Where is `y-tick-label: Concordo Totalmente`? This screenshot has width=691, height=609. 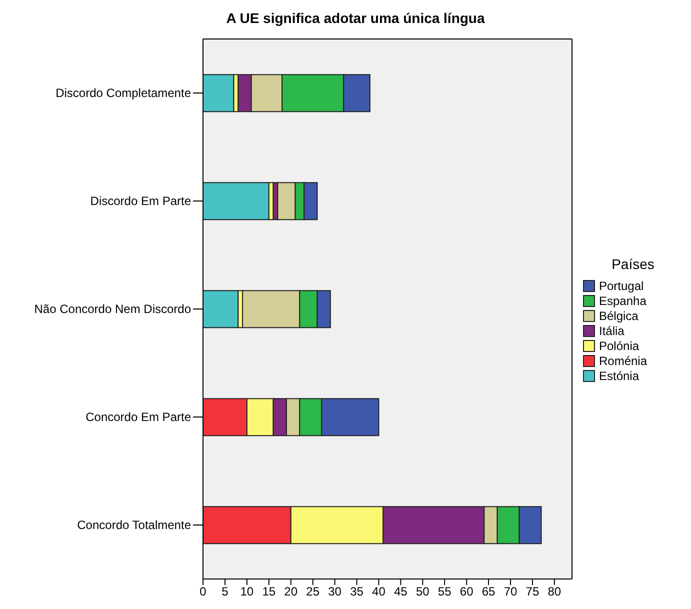
y-tick-label: Concordo Totalmente is located at coordinates (134, 525).